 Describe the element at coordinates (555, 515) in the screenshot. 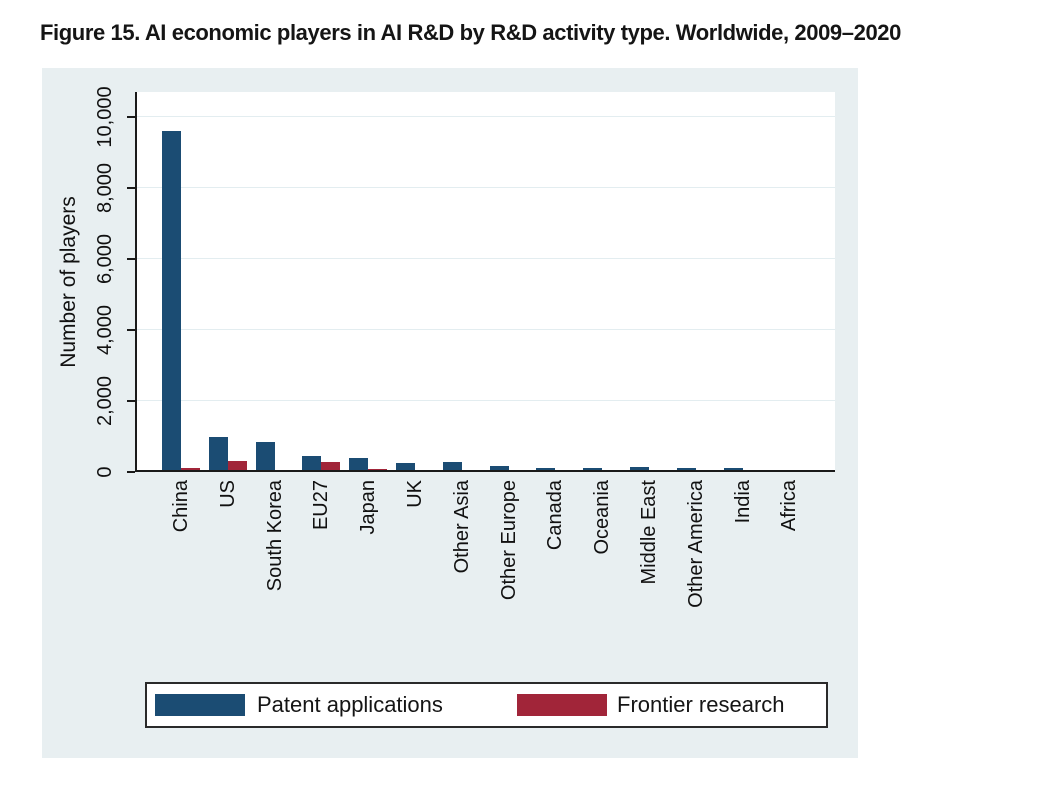

I see `x-label-canada: Canada` at that location.